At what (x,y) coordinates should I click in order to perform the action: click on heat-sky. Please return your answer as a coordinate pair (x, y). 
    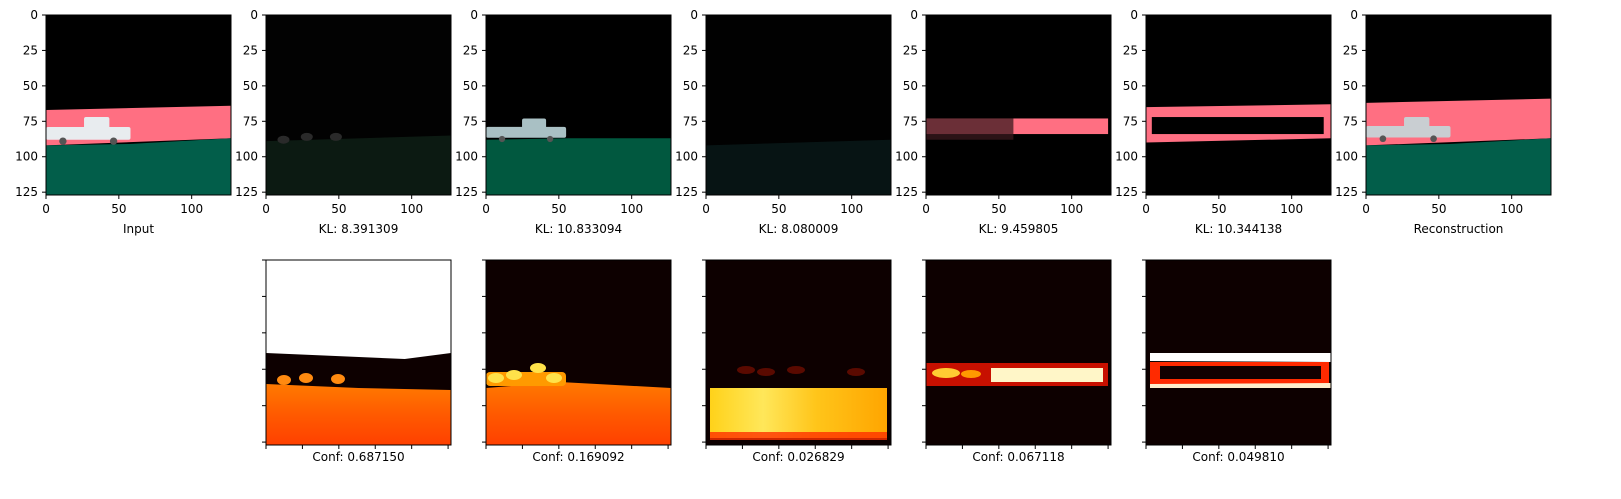
    Looking at the image, I should click on (358, 309).